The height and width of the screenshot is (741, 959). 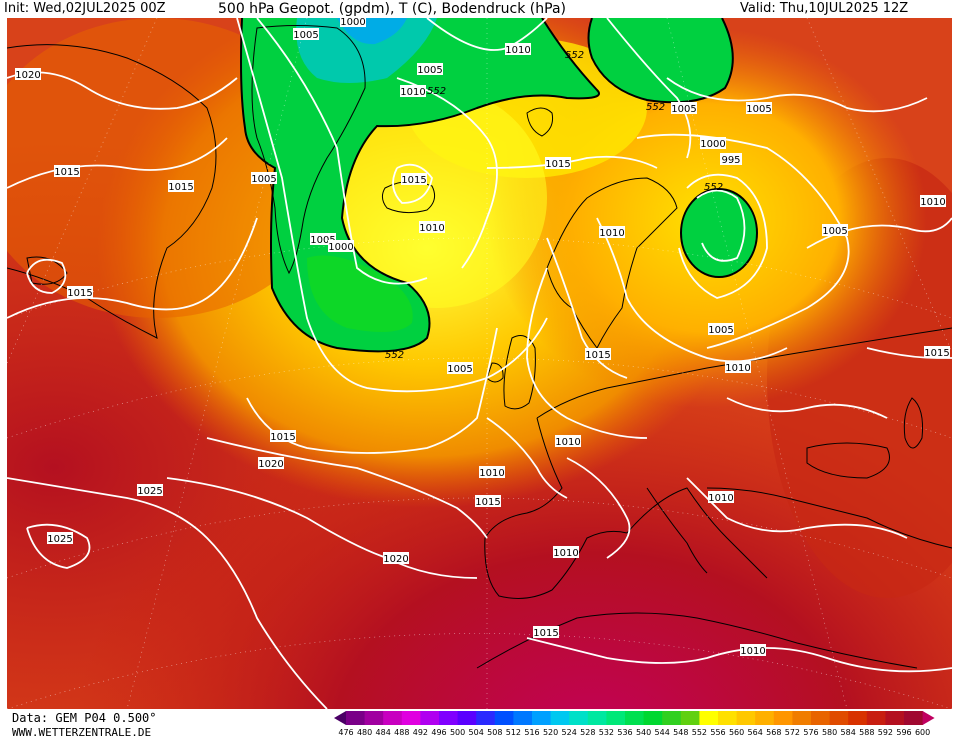 What do you see at coordinates (85, 8) in the screenshot?
I see `init-time: Init: Wed,02JUL2025 00Z` at bounding box center [85, 8].